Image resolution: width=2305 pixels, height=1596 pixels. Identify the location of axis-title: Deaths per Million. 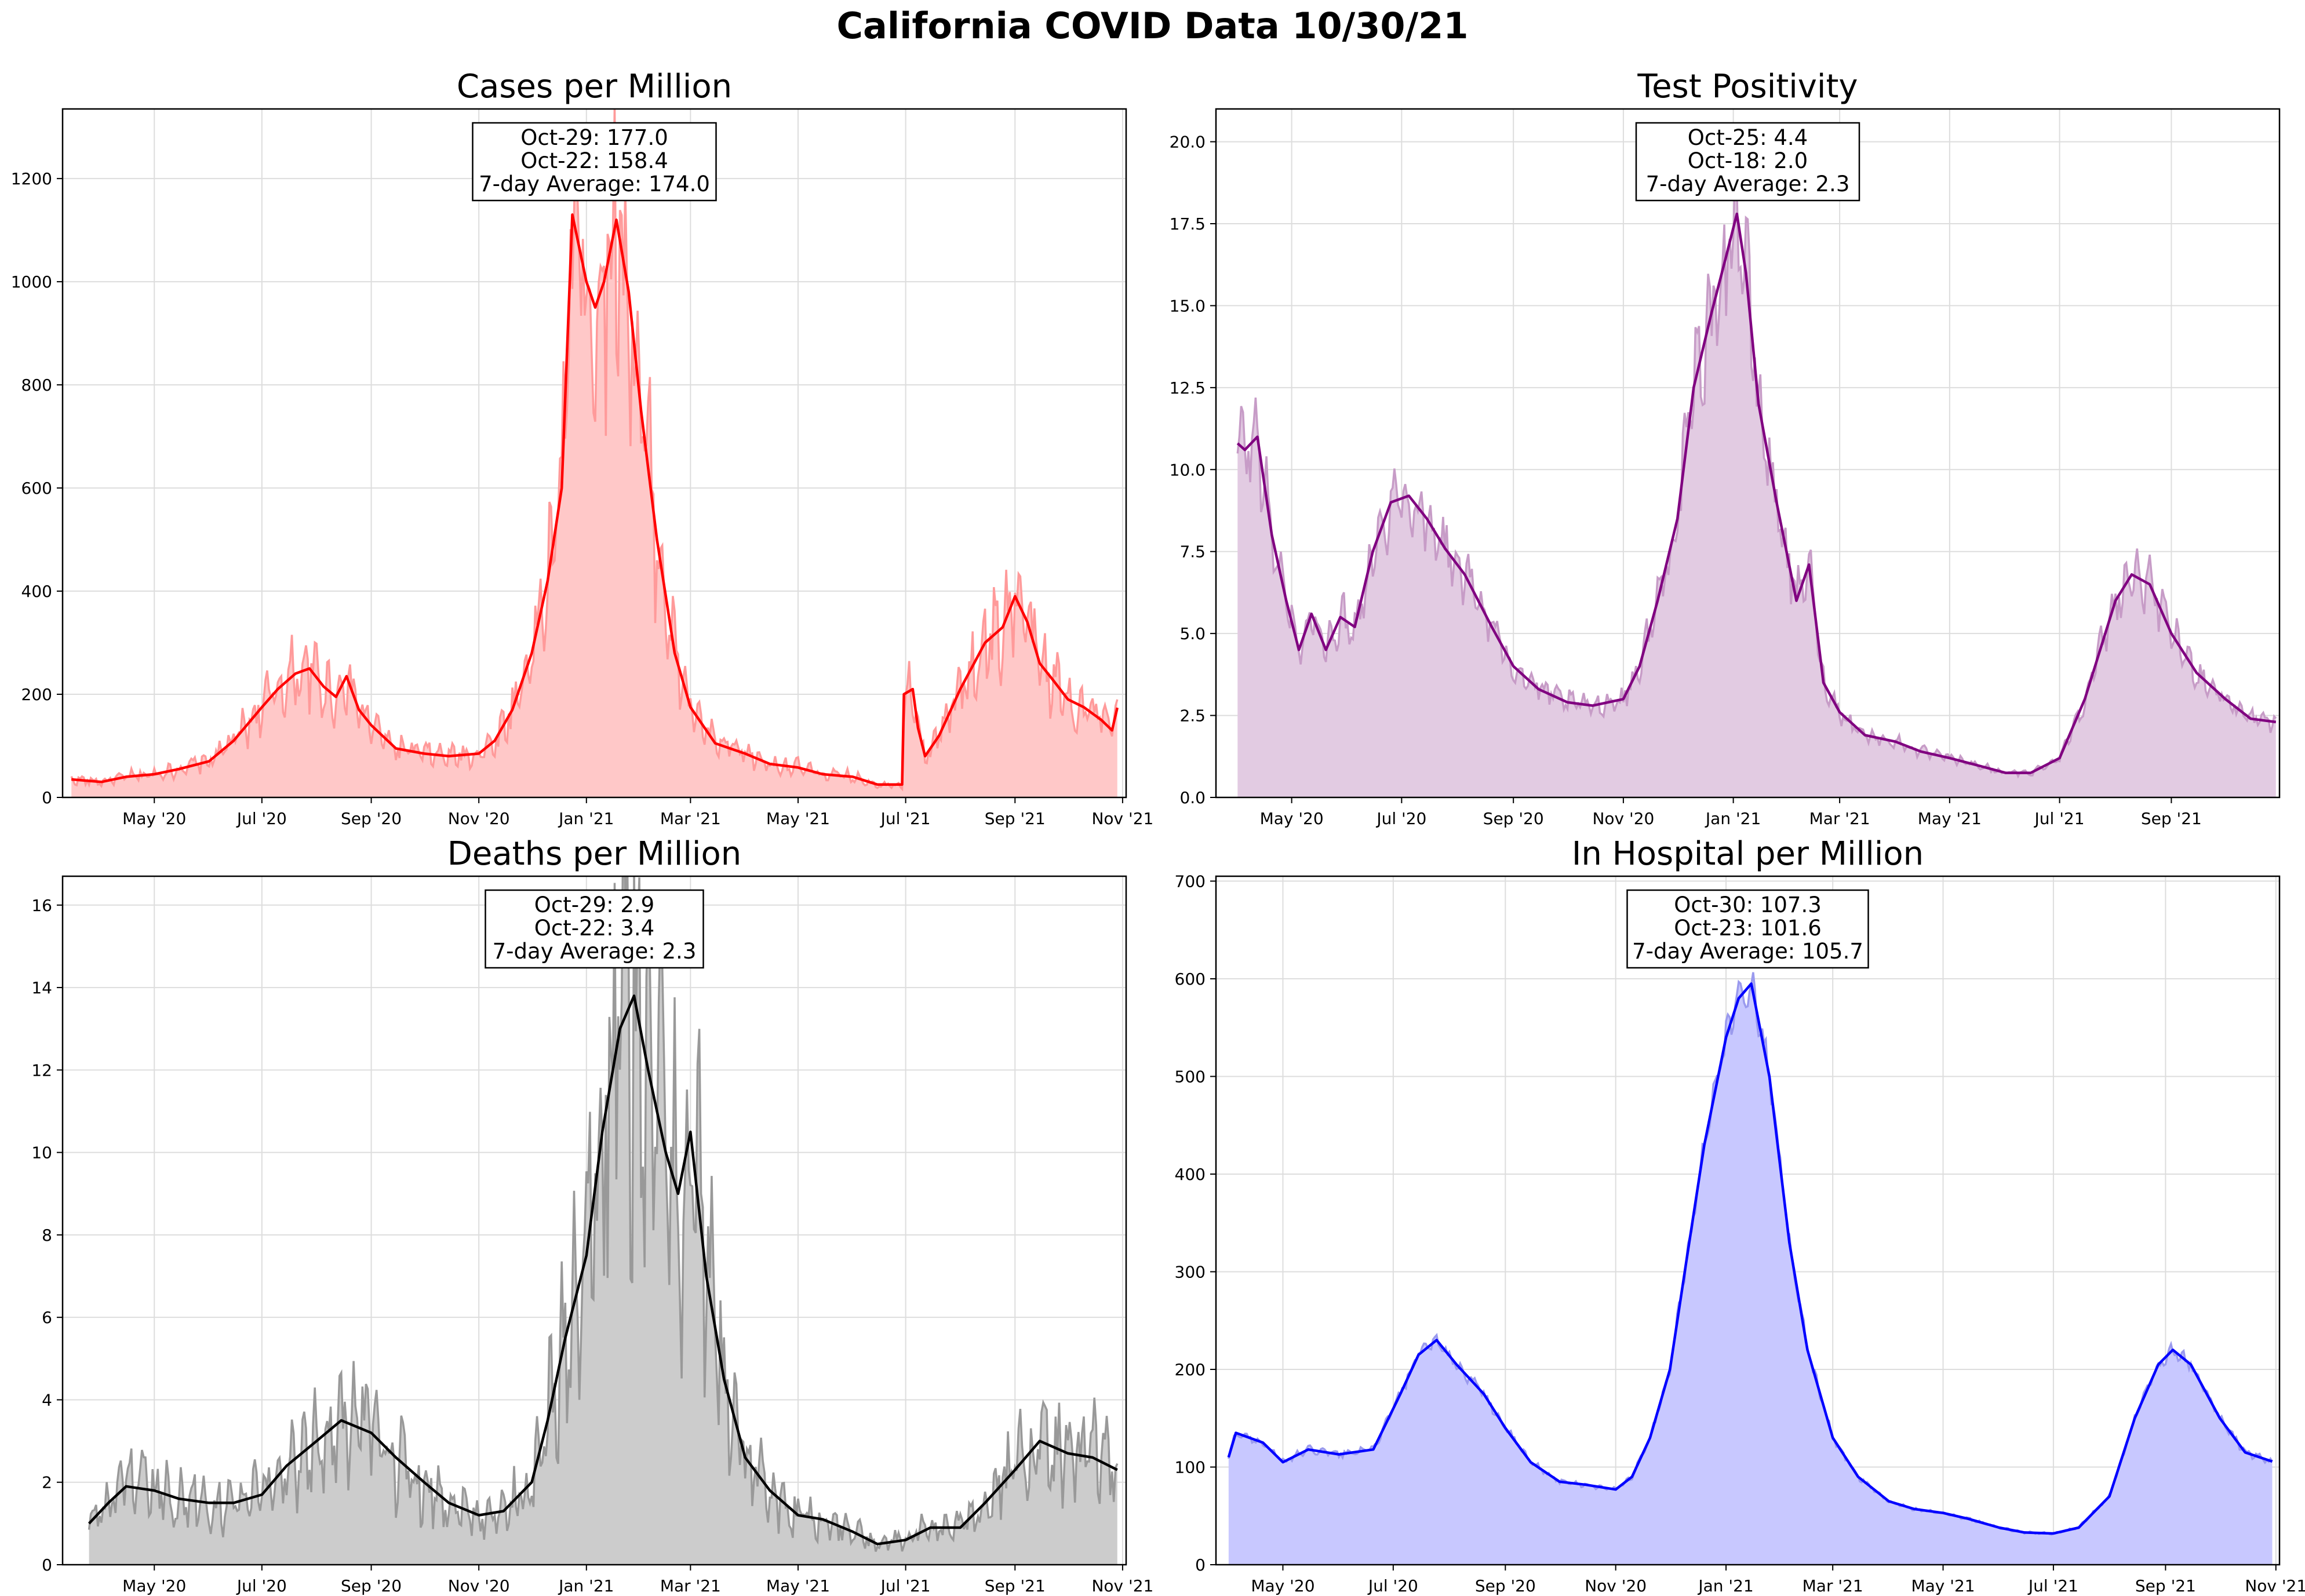
(594, 854).